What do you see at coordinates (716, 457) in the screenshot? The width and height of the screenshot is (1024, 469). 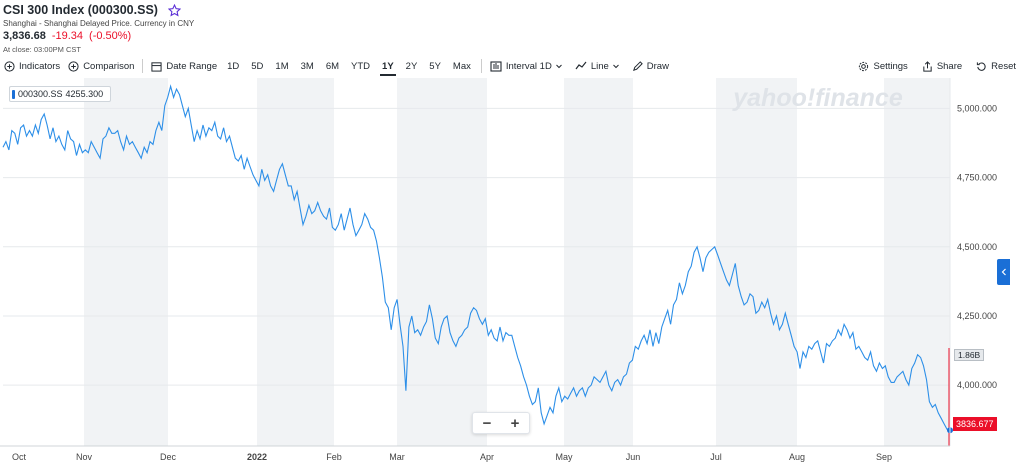 I see `x-tick-label: Jul` at bounding box center [716, 457].